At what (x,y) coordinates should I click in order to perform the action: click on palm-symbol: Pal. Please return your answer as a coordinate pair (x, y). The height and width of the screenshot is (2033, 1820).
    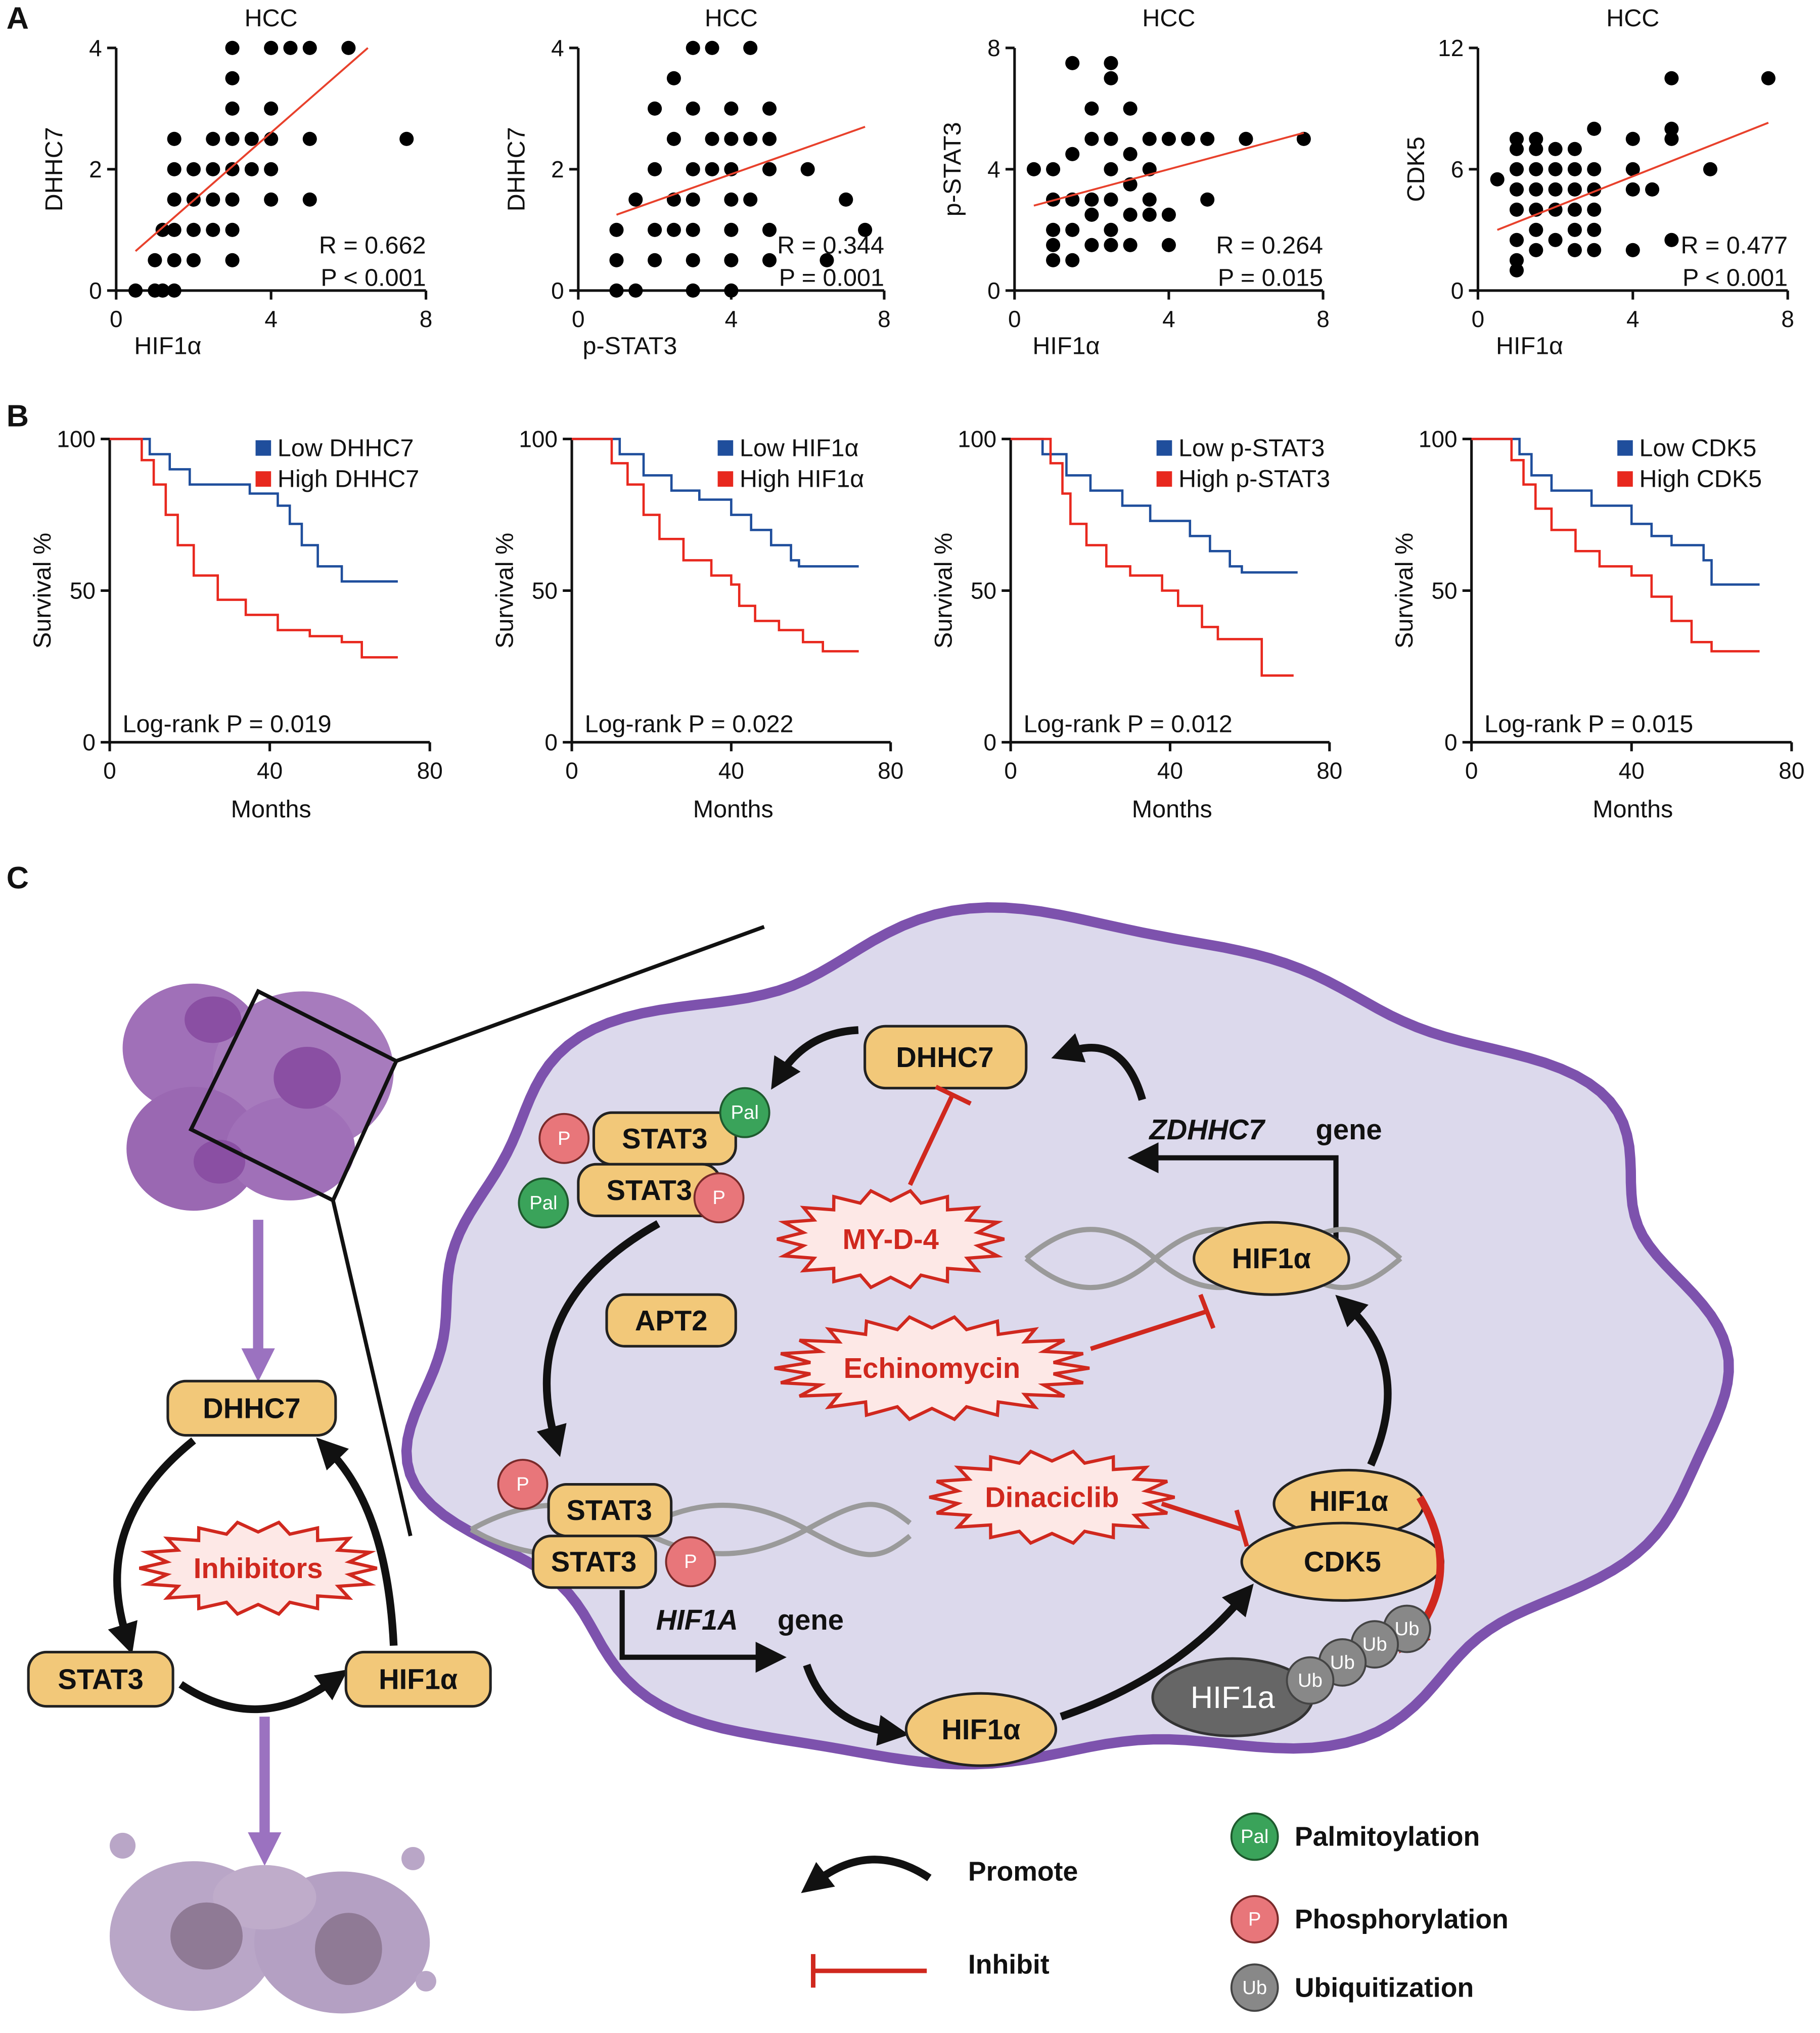
    Looking at the image, I should click on (1254, 1836).